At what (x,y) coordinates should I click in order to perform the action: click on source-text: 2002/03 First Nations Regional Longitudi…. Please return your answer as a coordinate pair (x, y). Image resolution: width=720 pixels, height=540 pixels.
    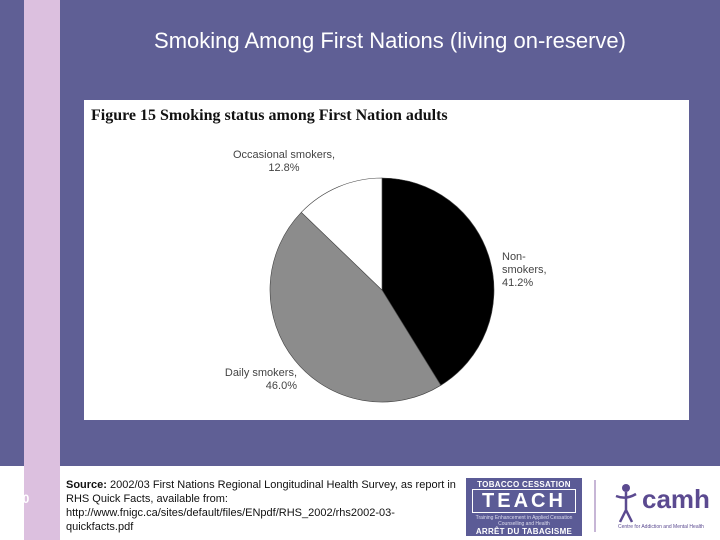
    Looking at the image, I should click on (261, 506).